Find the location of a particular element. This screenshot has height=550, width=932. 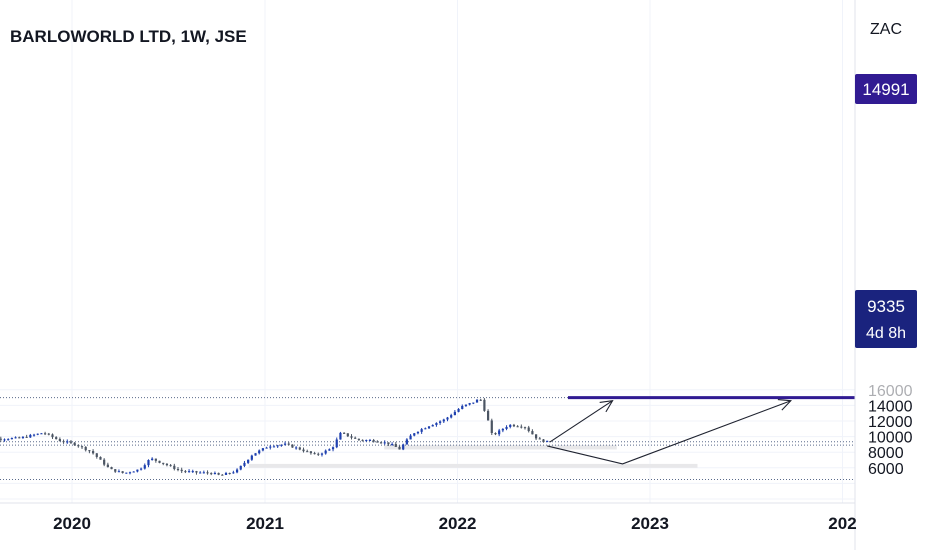

projection-arrow is located at coordinates (669, 431).